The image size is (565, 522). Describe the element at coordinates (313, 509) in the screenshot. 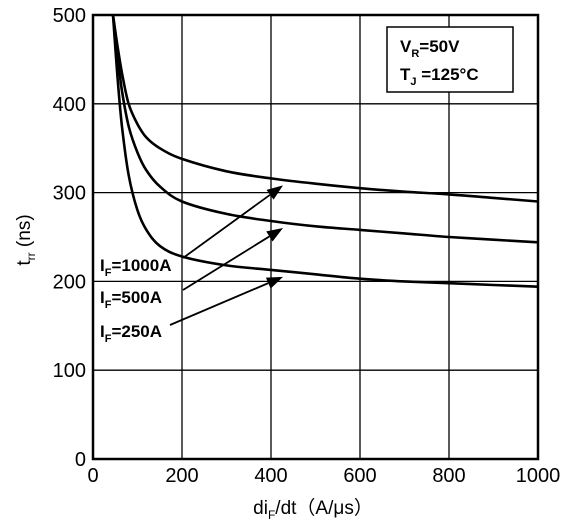

I see `x-axis-label: diF/dt（A/μs）` at that location.